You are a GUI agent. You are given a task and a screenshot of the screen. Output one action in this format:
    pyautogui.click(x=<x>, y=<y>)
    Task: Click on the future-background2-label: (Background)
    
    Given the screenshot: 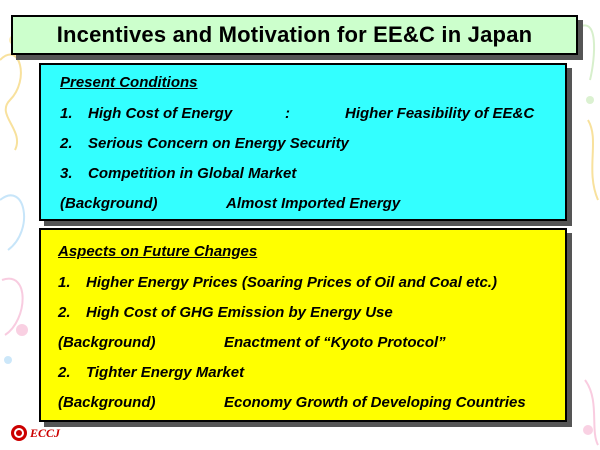 What is the action you would take?
    pyautogui.click(x=107, y=402)
    